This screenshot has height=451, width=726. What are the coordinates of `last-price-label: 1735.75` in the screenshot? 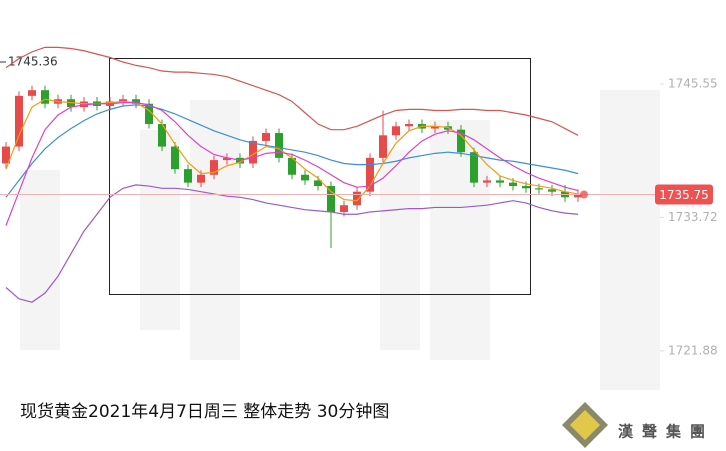 It's located at (684, 195).